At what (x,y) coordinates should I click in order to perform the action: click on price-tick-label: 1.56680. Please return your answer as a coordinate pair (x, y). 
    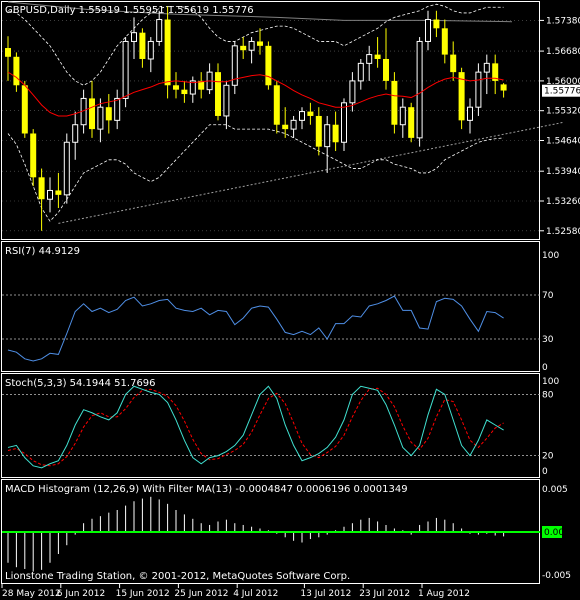
    Looking at the image, I should click on (563, 52).